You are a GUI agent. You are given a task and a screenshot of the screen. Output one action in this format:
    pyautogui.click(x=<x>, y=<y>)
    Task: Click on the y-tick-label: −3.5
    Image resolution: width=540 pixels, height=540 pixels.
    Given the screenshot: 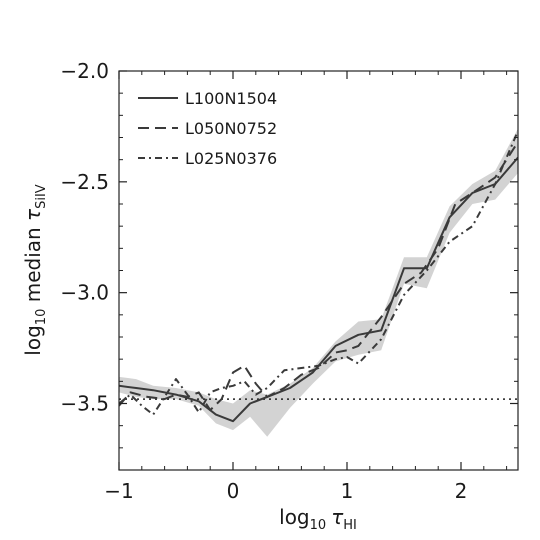 What is the action you would take?
    pyautogui.click(x=84, y=404)
    